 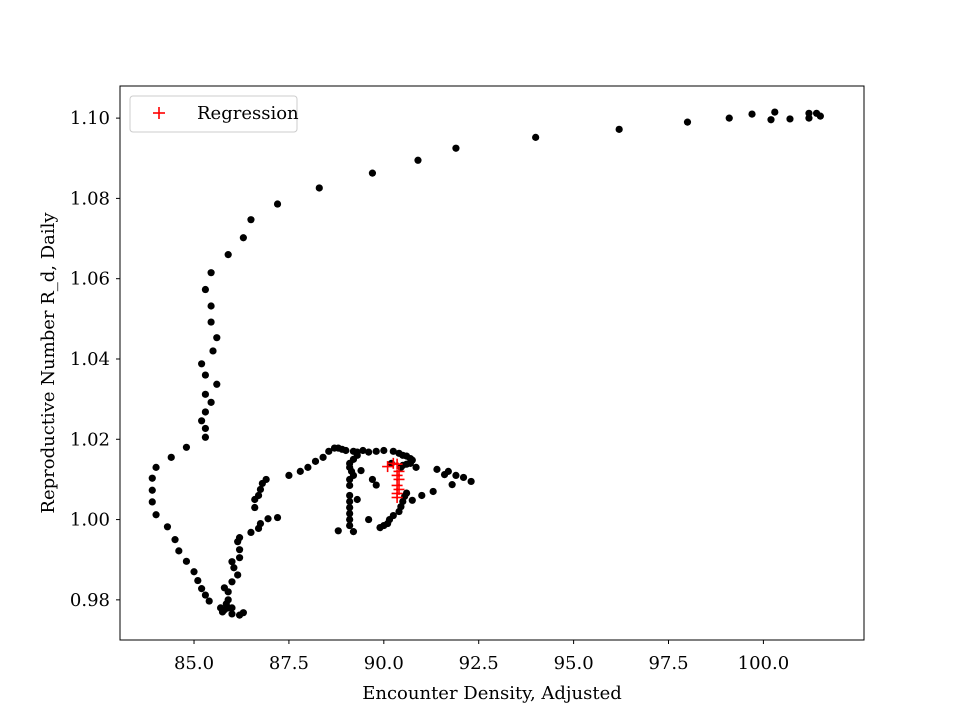 What do you see at coordinates (90, 600) in the screenshot?
I see `y-tick-label: 0.98` at bounding box center [90, 600].